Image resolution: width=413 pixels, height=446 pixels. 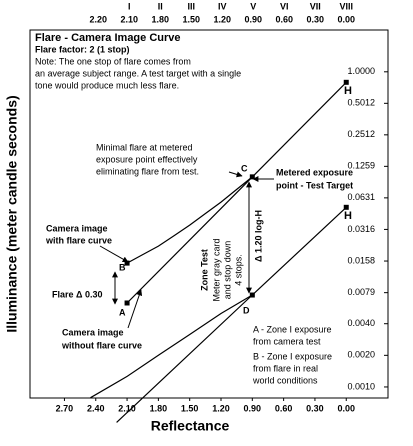 What do you see at coordinates (129, 6) in the screenshot?
I see `zone-label: I` at bounding box center [129, 6].